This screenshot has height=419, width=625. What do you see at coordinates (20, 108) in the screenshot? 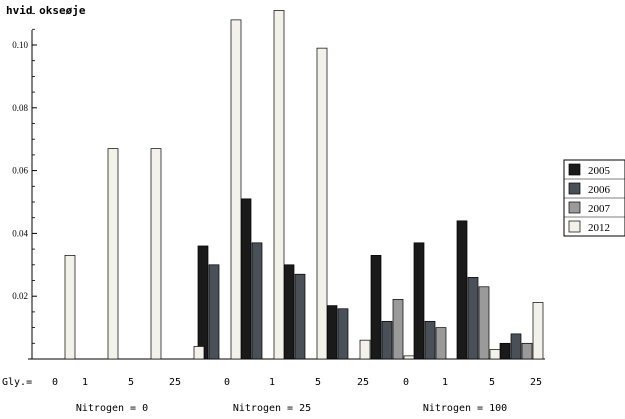
I see `y-tick-label: 0.08` at bounding box center [20, 108].